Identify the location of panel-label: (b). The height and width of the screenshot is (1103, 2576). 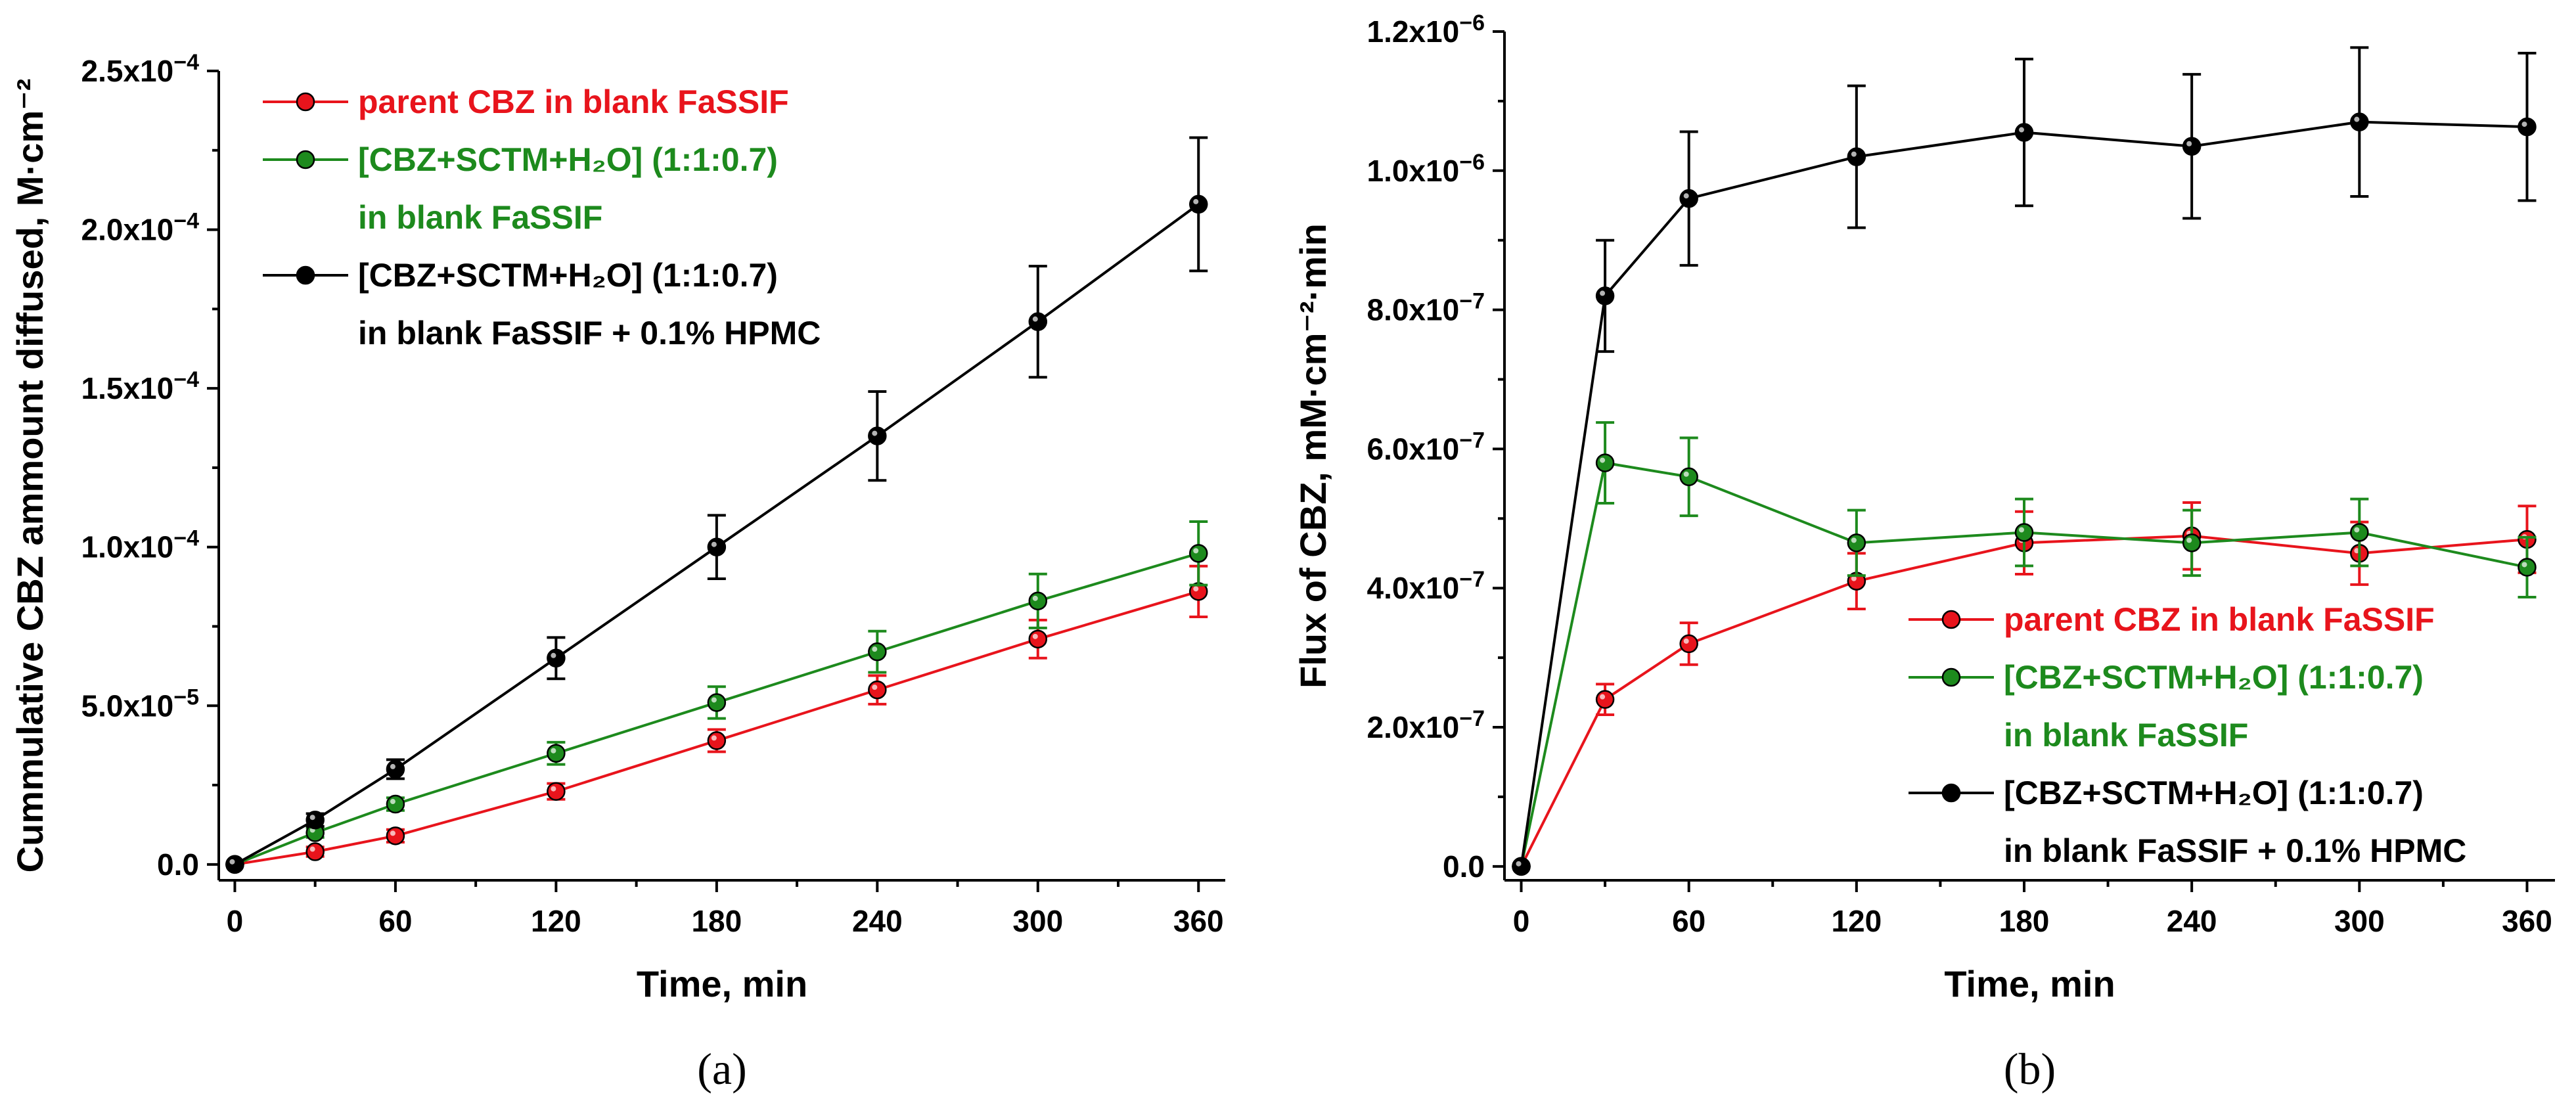
(2030, 1069).